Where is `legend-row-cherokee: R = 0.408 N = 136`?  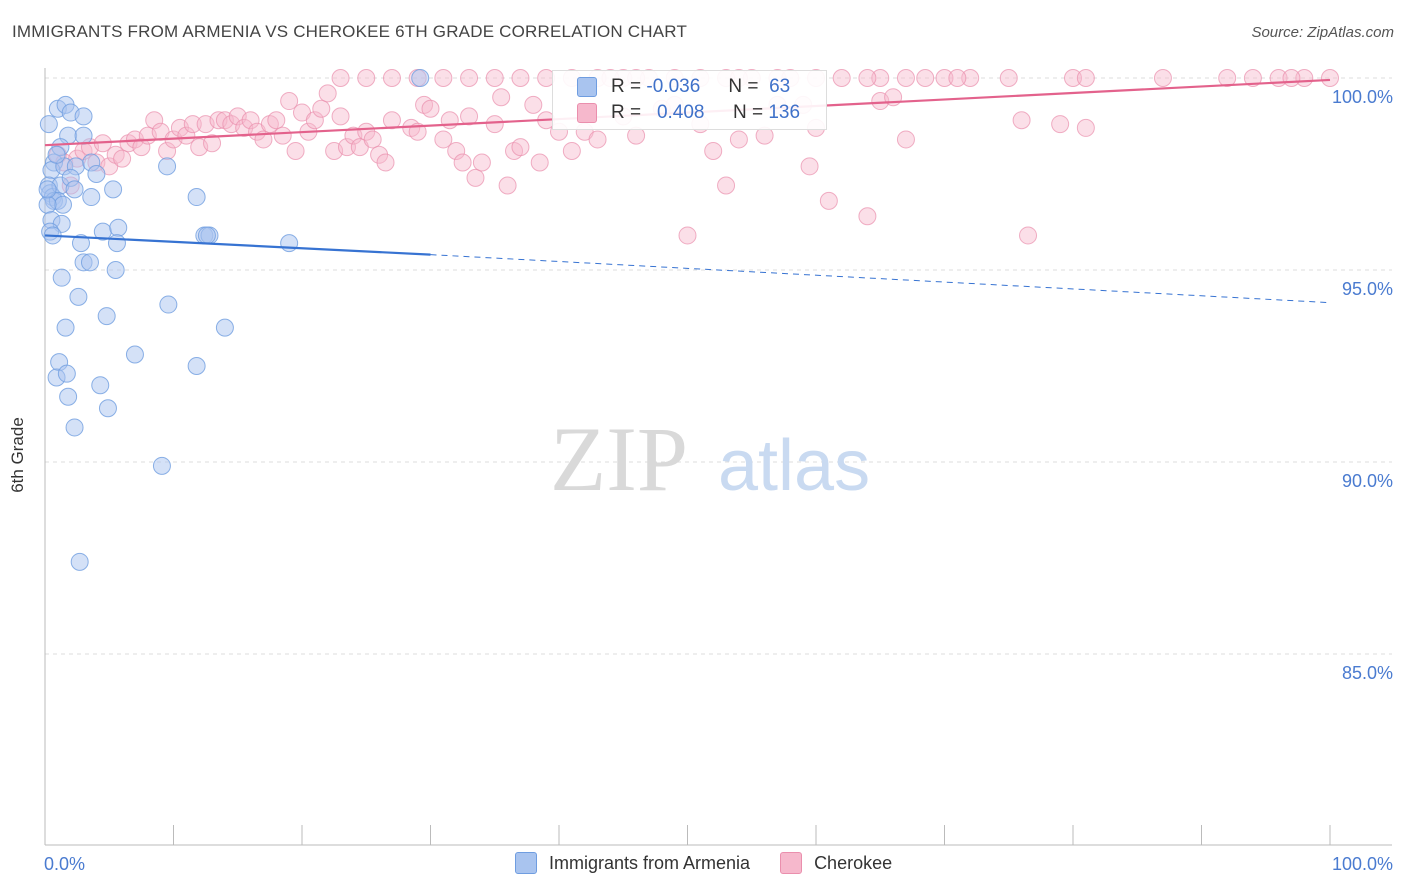 legend-row-cherokee: R = 0.408 N = 136 is located at coordinates (688, 113).